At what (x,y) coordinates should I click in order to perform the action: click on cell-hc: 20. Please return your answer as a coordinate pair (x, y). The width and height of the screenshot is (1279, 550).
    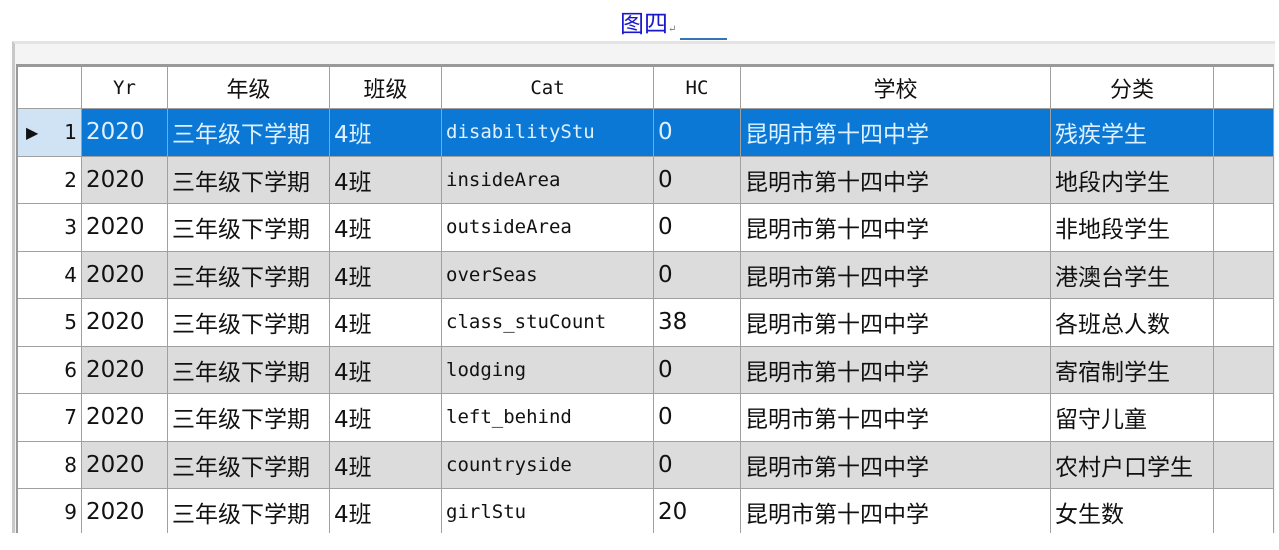
    Looking at the image, I should click on (697, 511).